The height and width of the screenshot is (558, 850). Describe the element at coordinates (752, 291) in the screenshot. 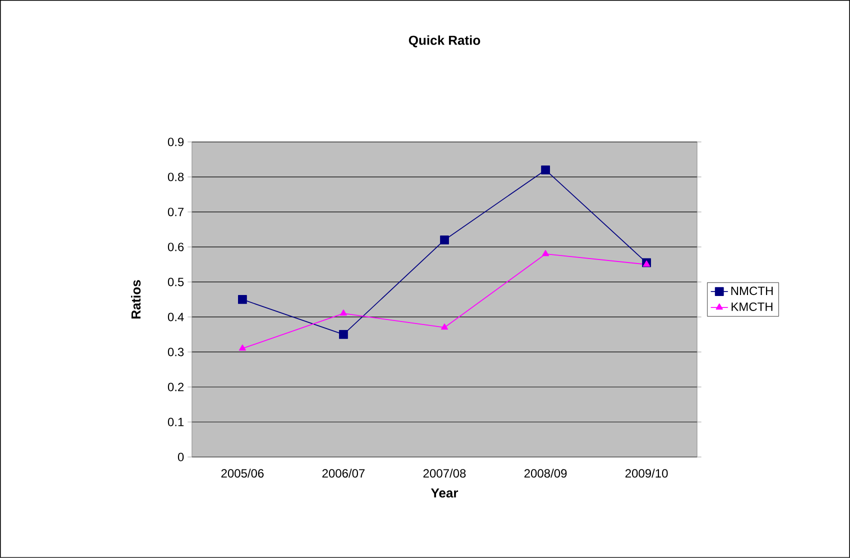

I see `legend-label: NMCTH` at that location.